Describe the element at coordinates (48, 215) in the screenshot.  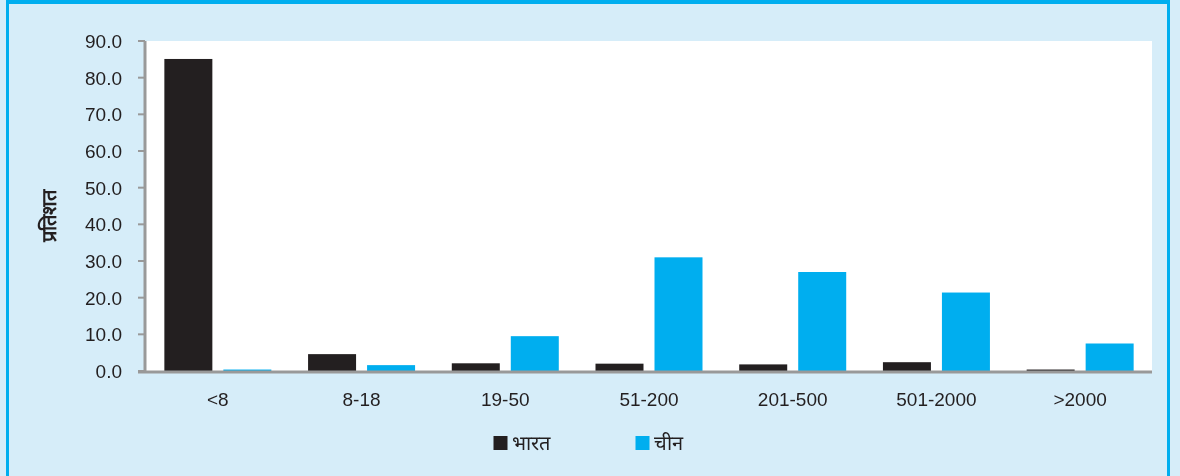
I see `y-axis-title: प्रतिशत` at that location.